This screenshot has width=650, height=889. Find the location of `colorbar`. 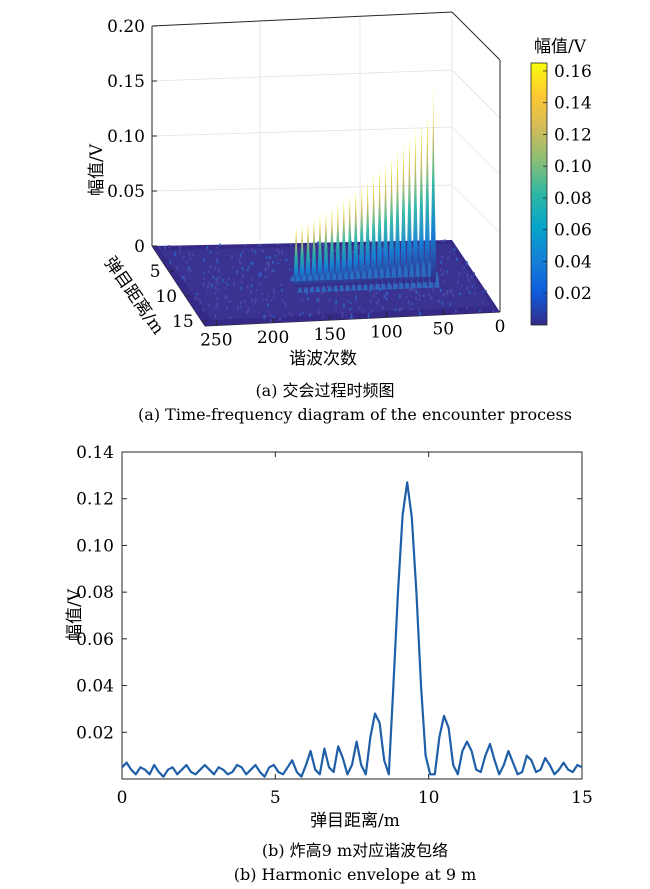

colorbar is located at coordinates (539, 194).